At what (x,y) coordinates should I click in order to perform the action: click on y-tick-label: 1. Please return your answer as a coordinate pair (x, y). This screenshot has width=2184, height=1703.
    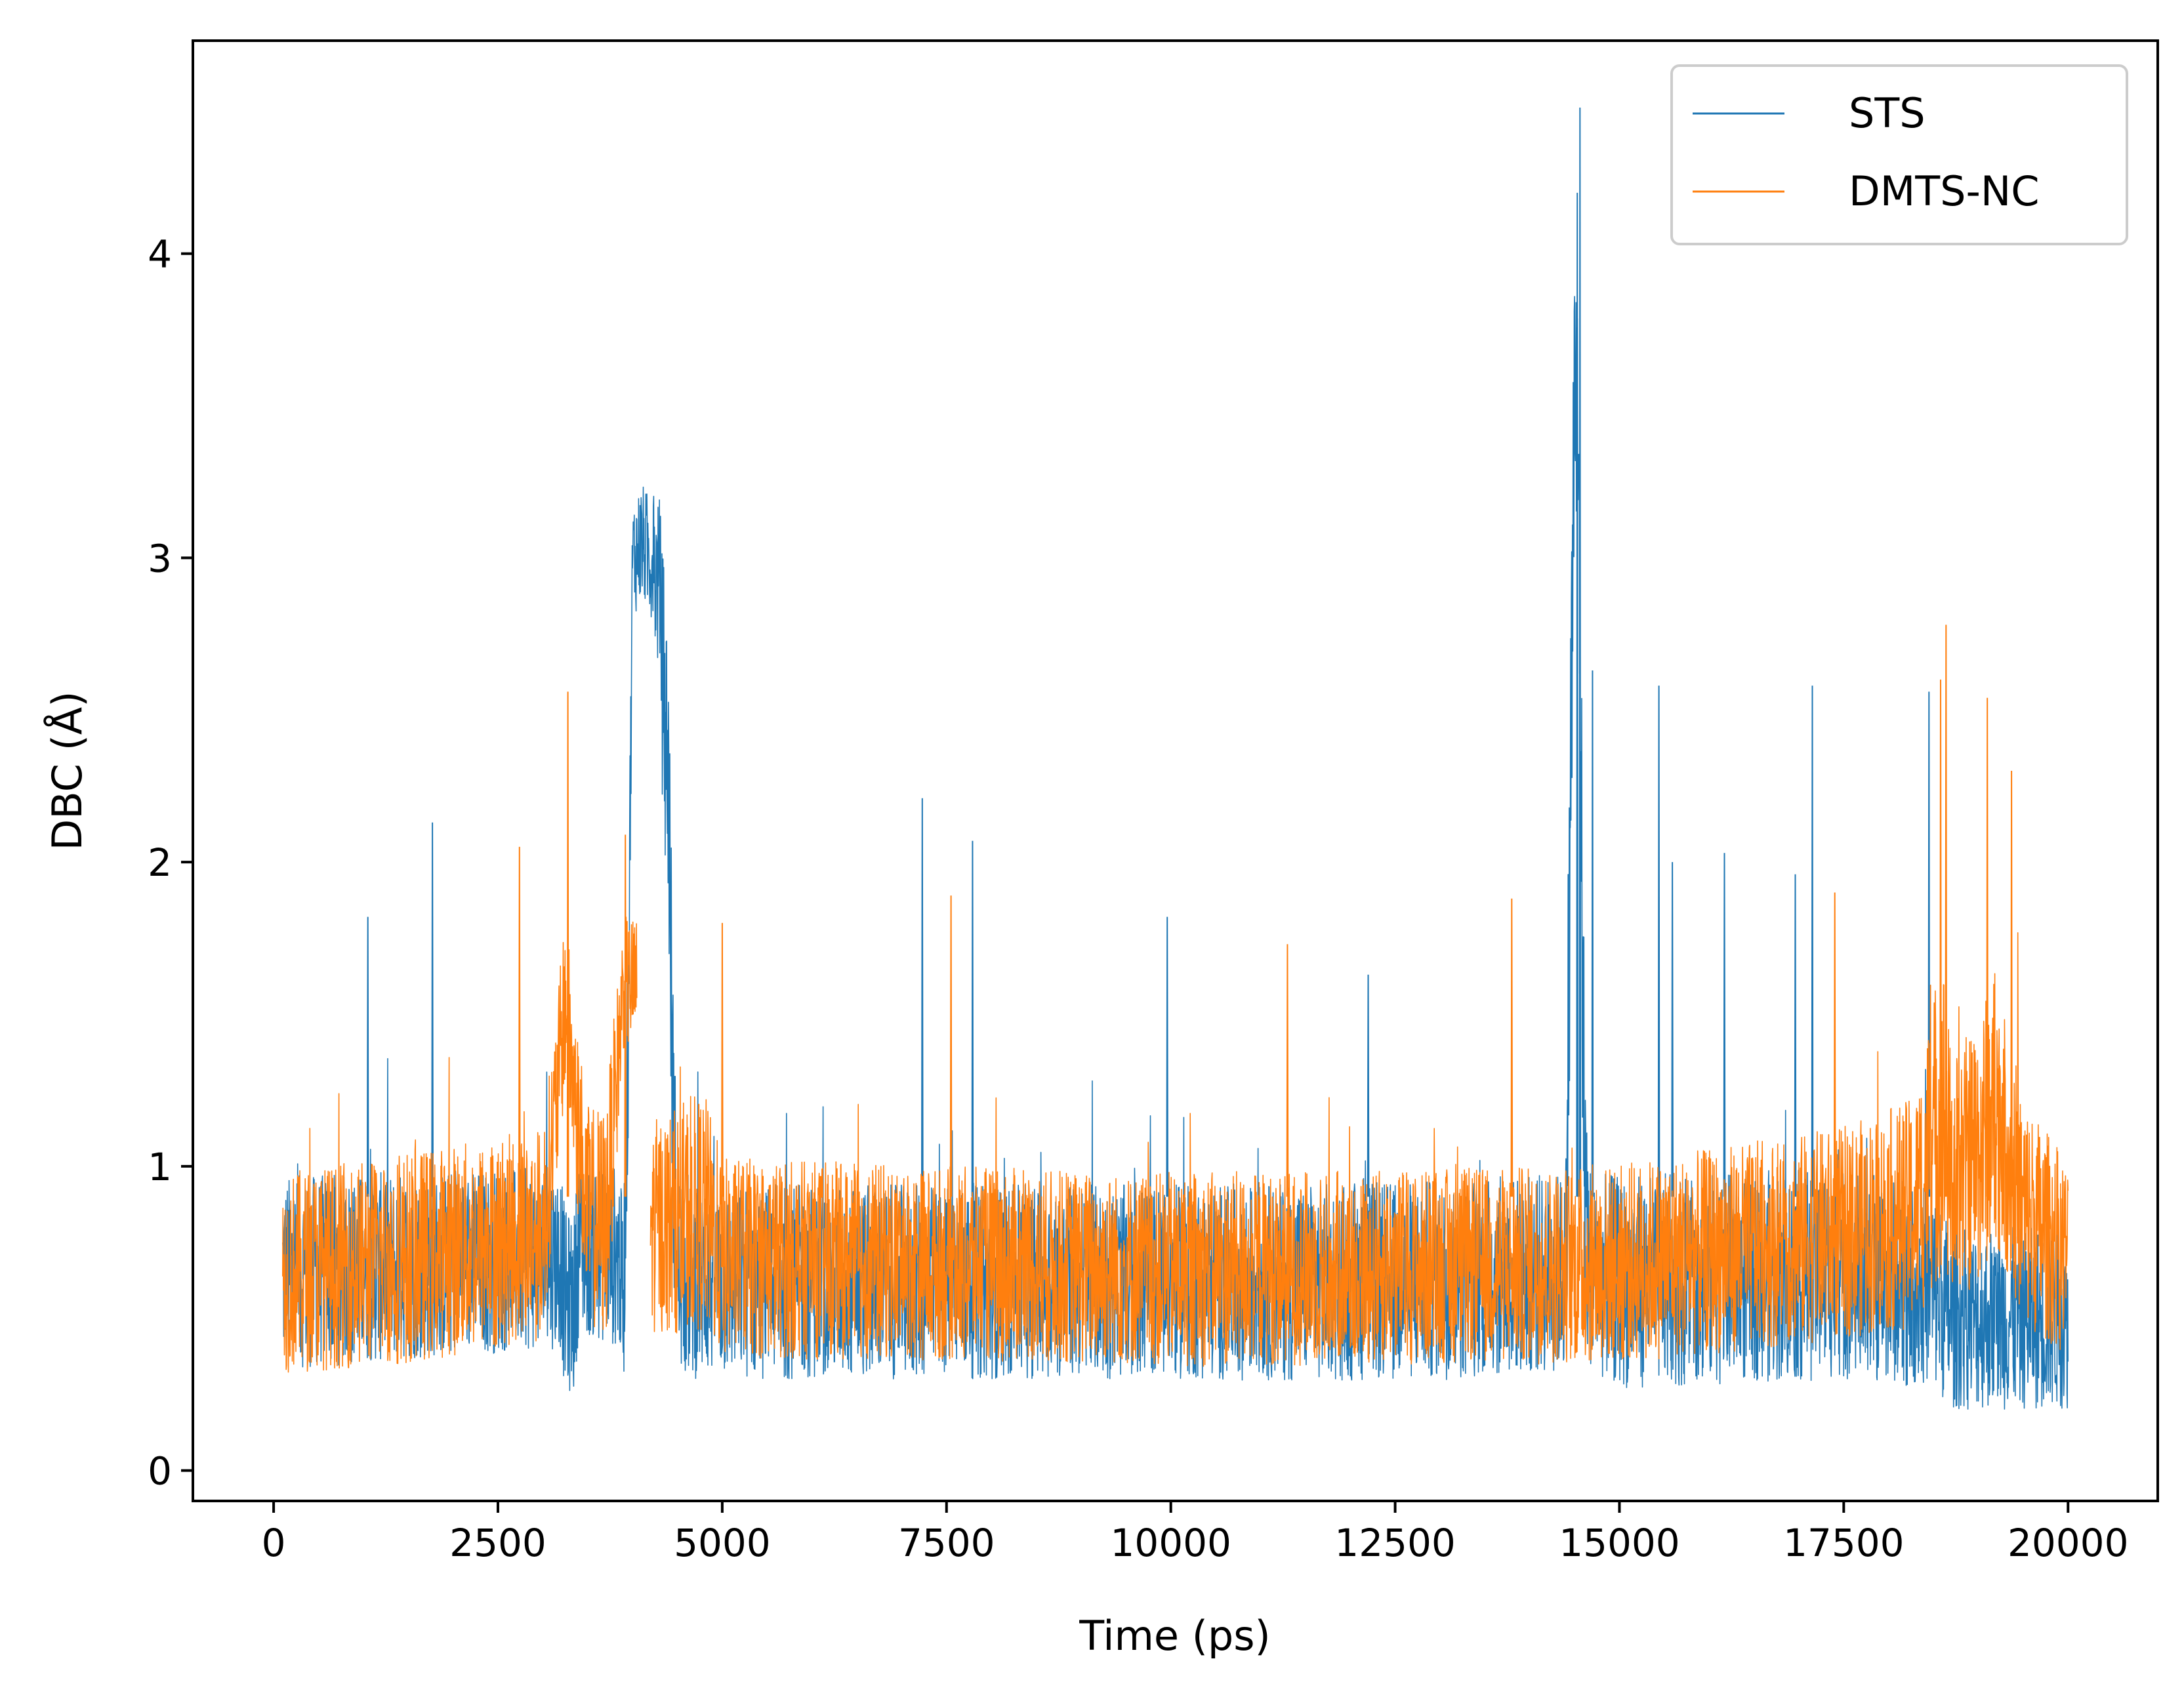
    Looking at the image, I should click on (160, 1167).